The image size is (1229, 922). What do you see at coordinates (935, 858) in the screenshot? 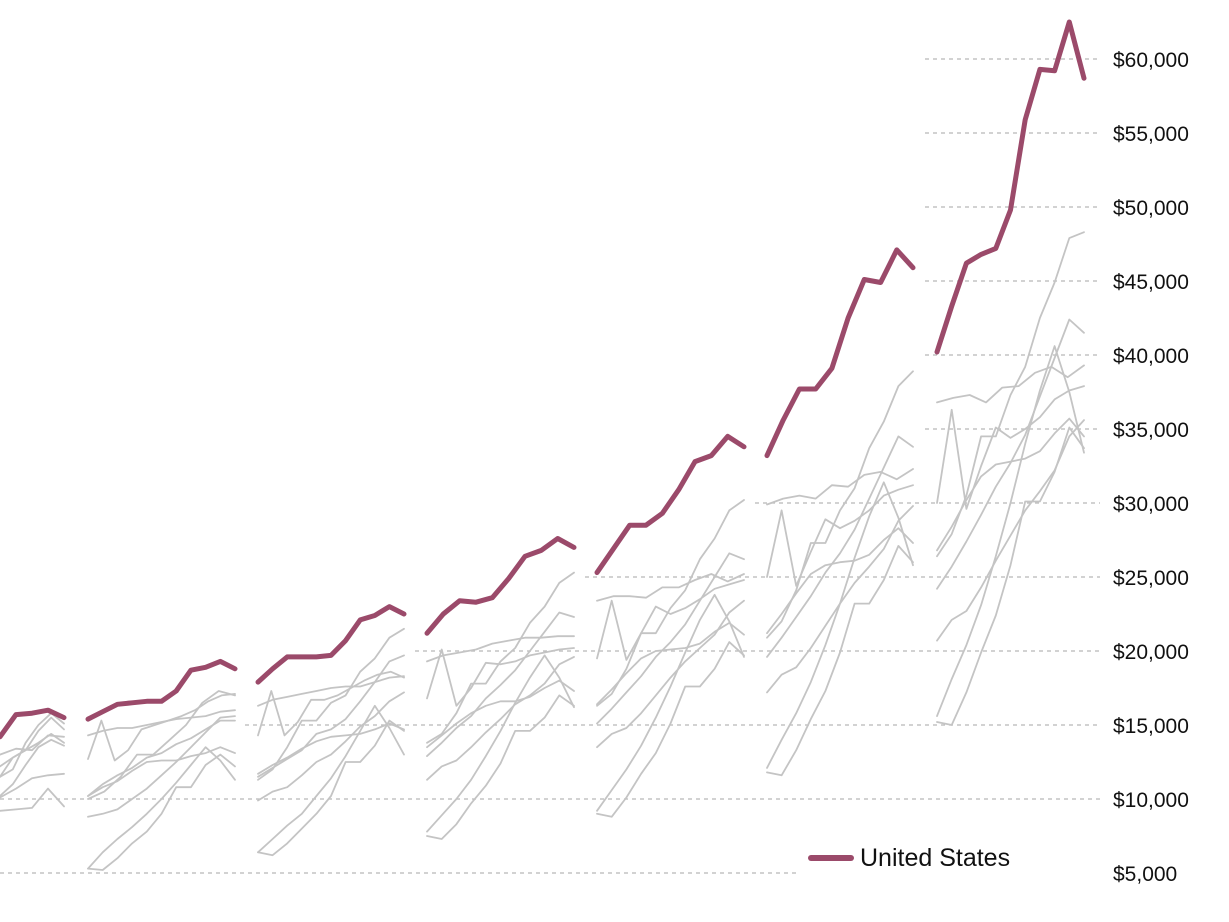
I see `legend-label-united-states: United States` at bounding box center [935, 858].